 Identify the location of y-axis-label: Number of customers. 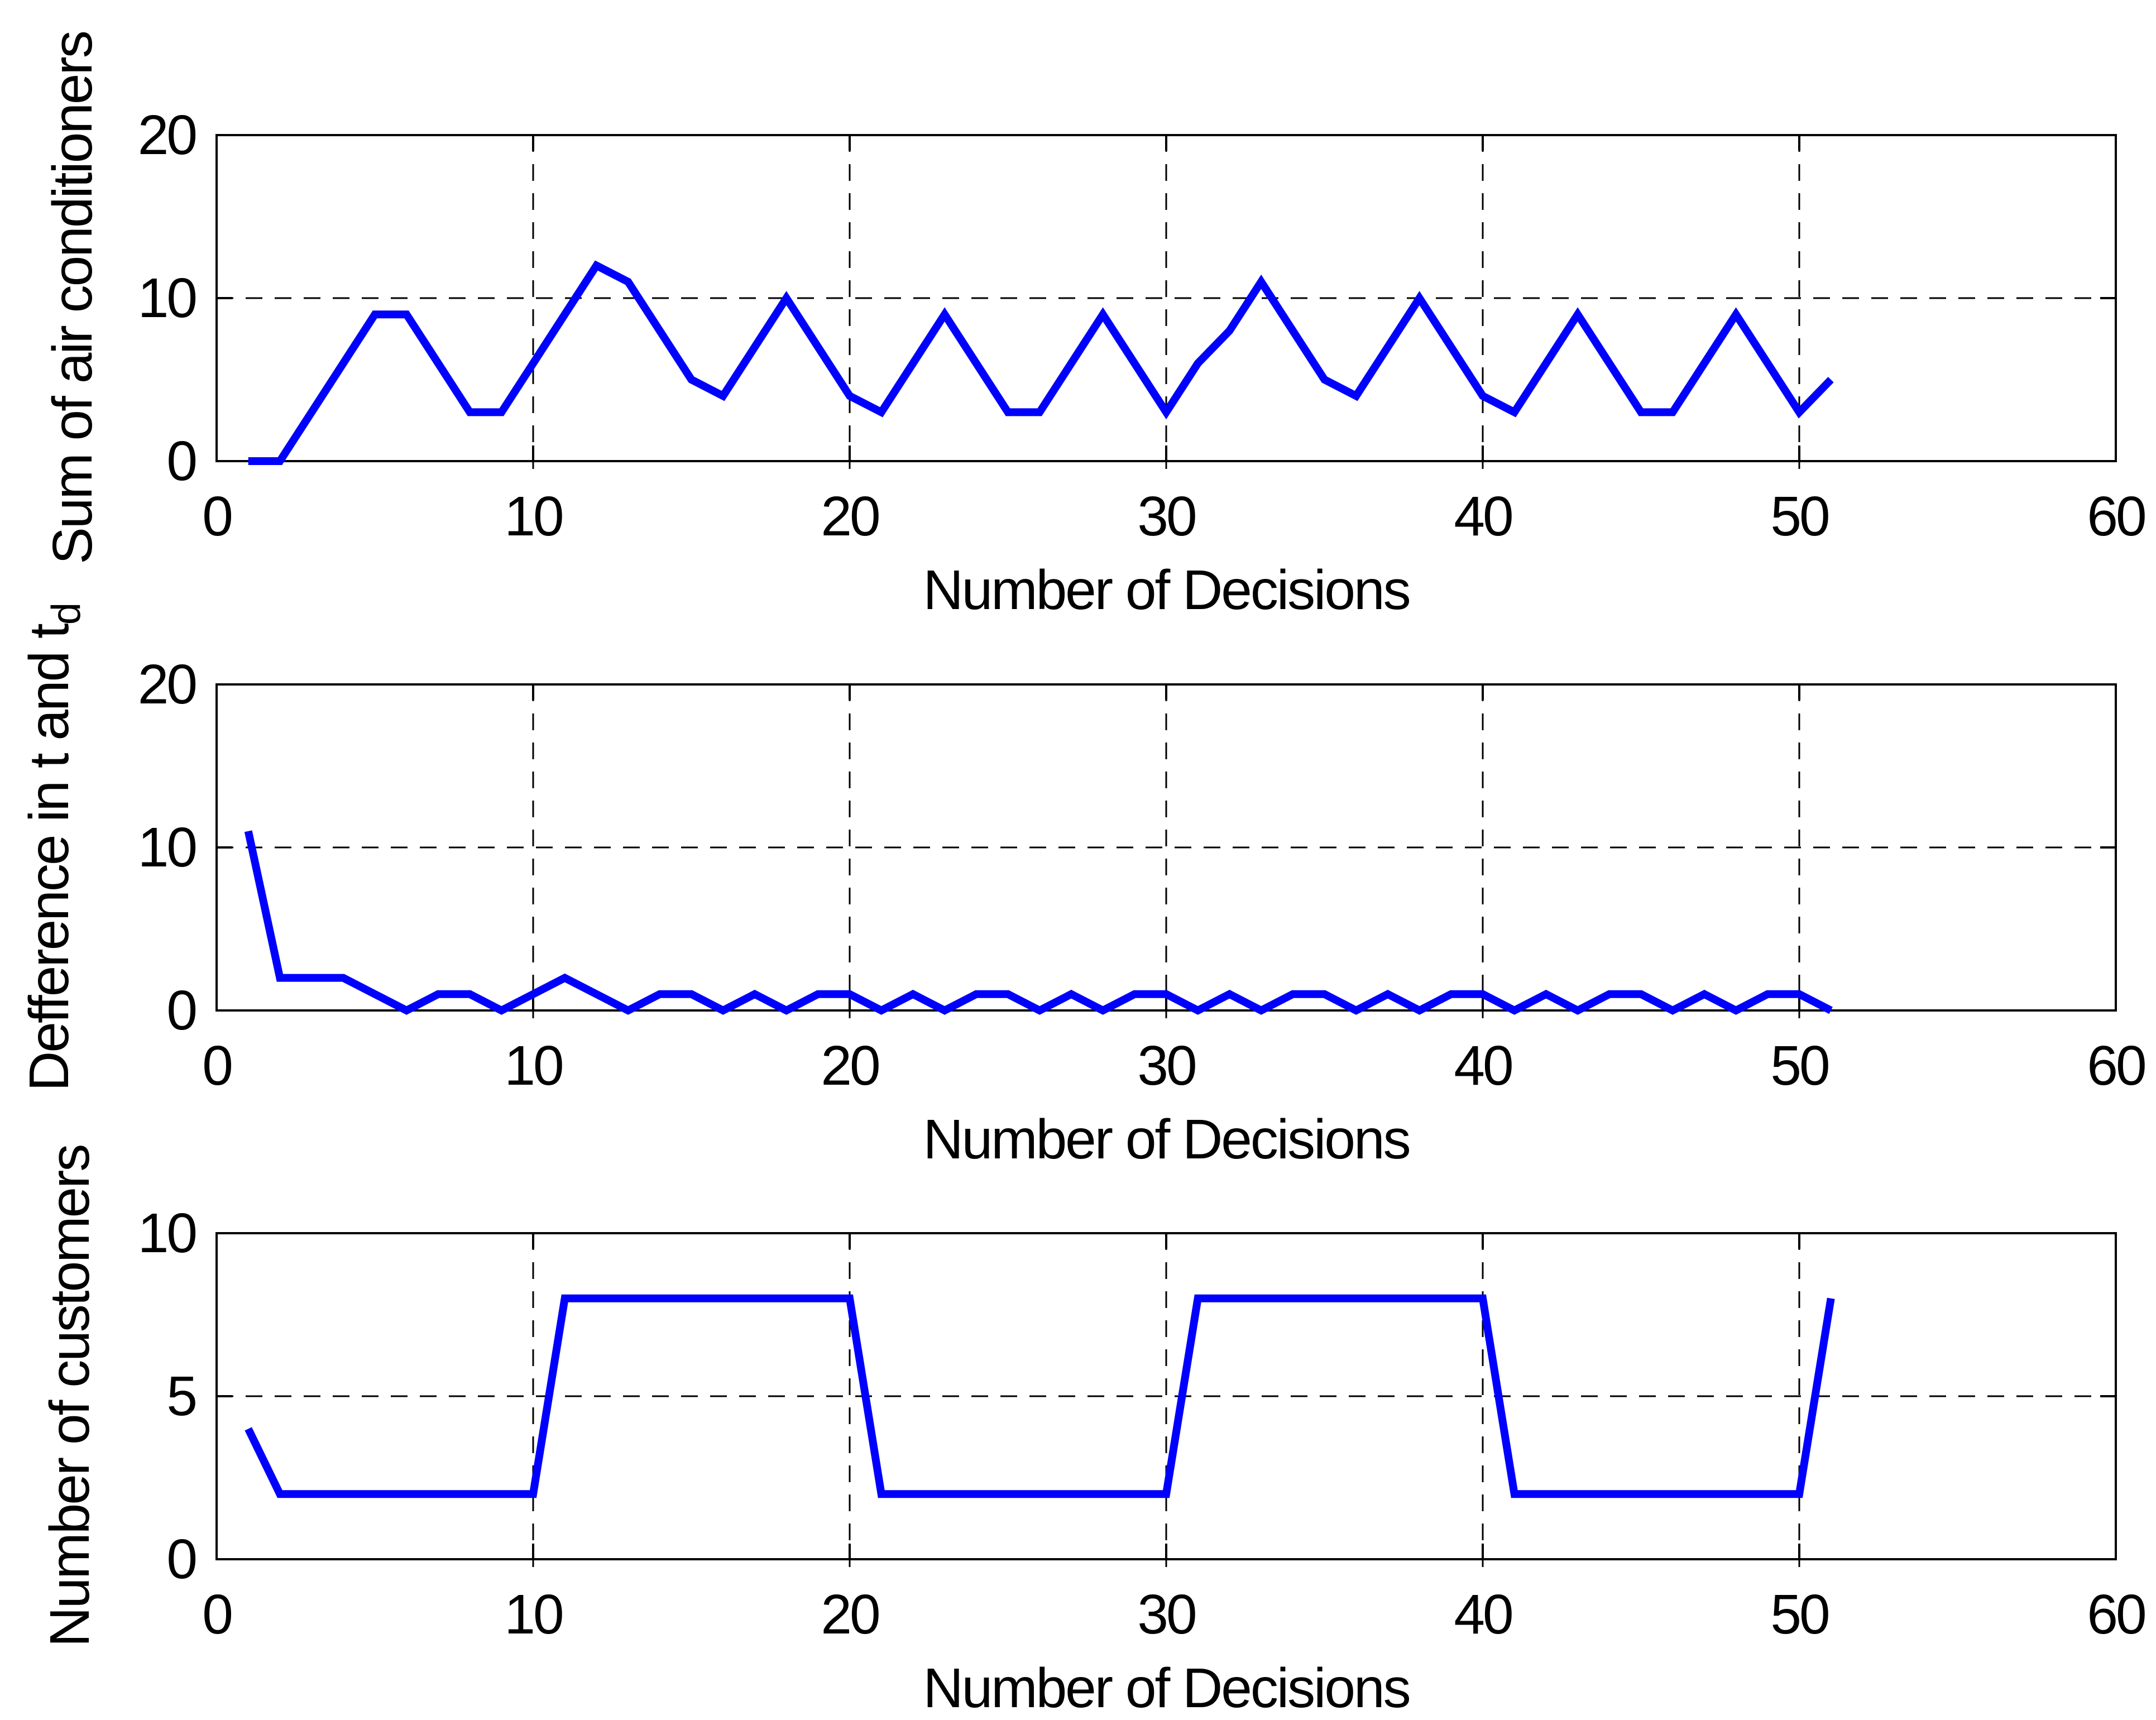
(70, 1223).